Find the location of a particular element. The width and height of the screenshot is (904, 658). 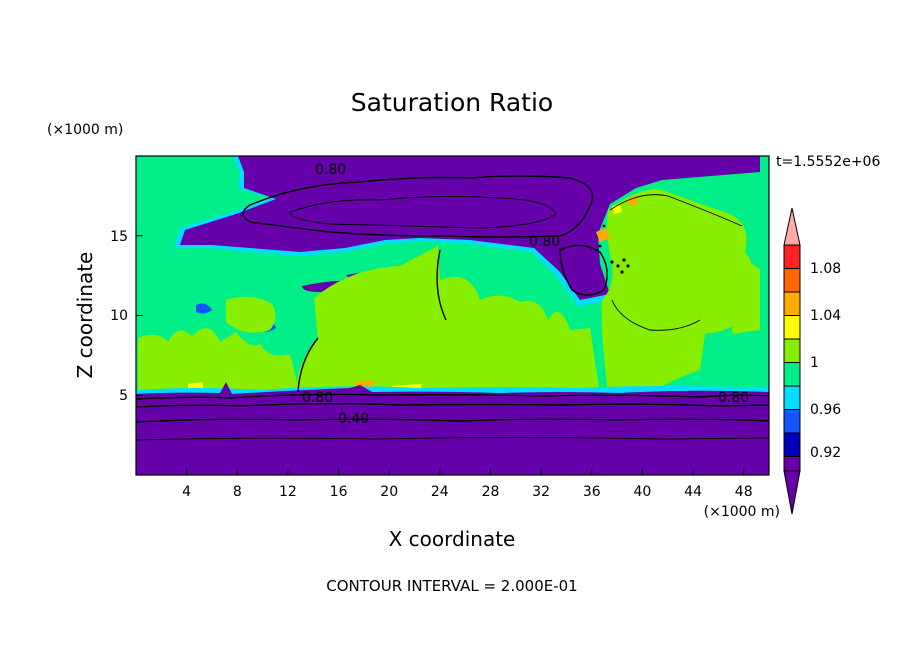

x-tick-label: 4 is located at coordinates (186, 492).